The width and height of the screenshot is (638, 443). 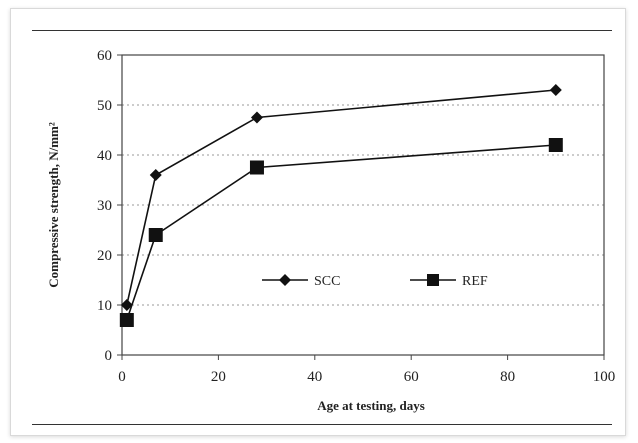 What do you see at coordinates (371, 405) in the screenshot?
I see `x-axis-label: Age at testing, days` at bounding box center [371, 405].